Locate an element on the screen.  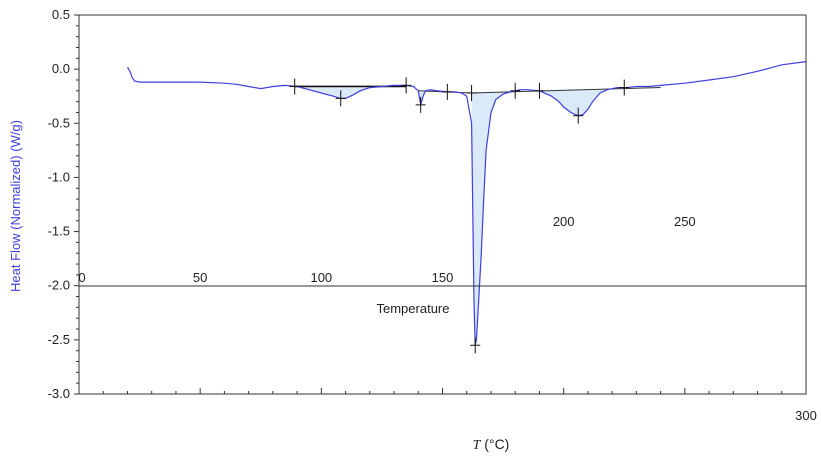
inner-temperature-label: Temperature is located at coordinates (413, 308).